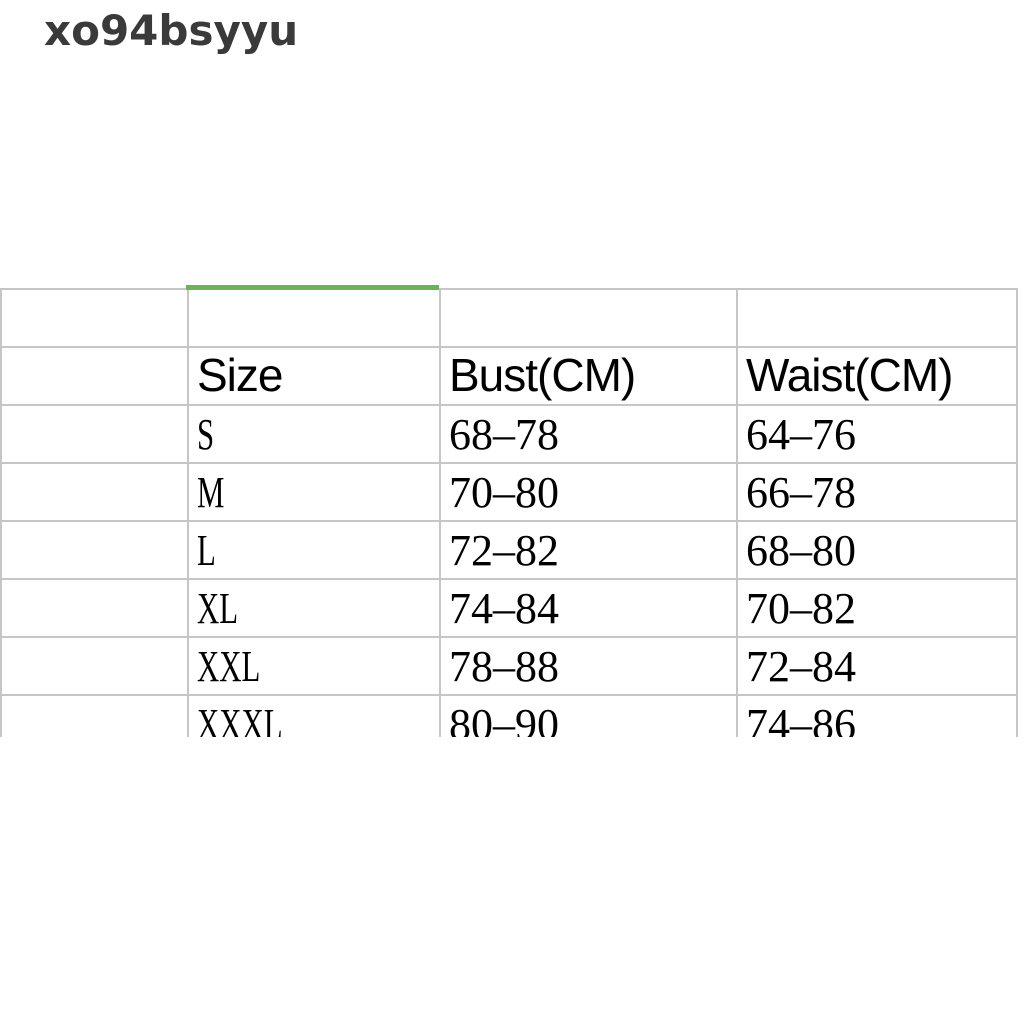  What do you see at coordinates (801, 434) in the screenshot?
I see `waist-value: 64–76` at bounding box center [801, 434].